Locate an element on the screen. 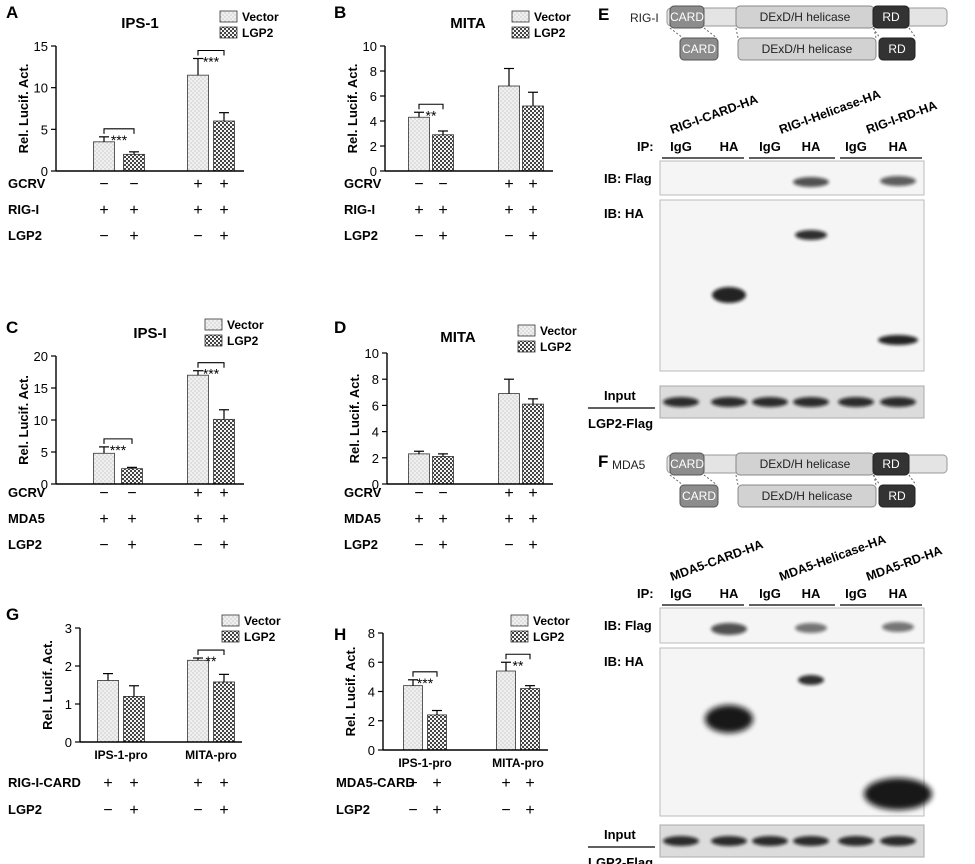 The image size is (975, 864). chart-title: IPS-I is located at coordinates (149, 333).